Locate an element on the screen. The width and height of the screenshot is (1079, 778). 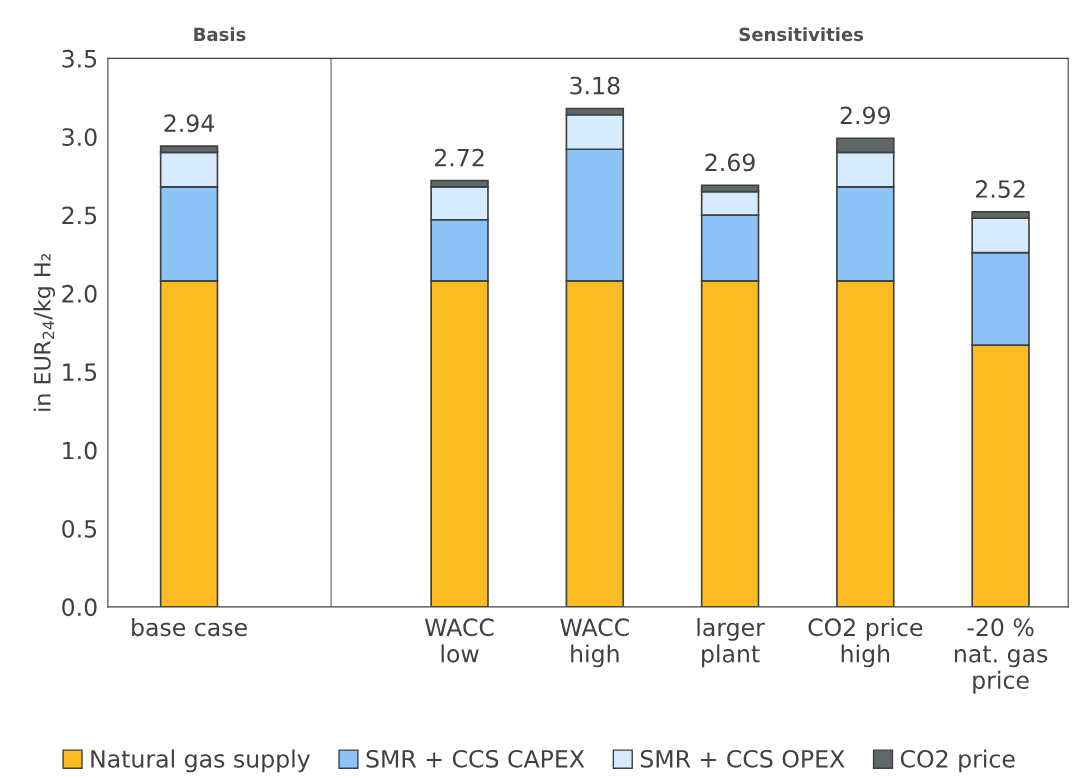
y-tick-label: 3.5 is located at coordinates (79, 58).